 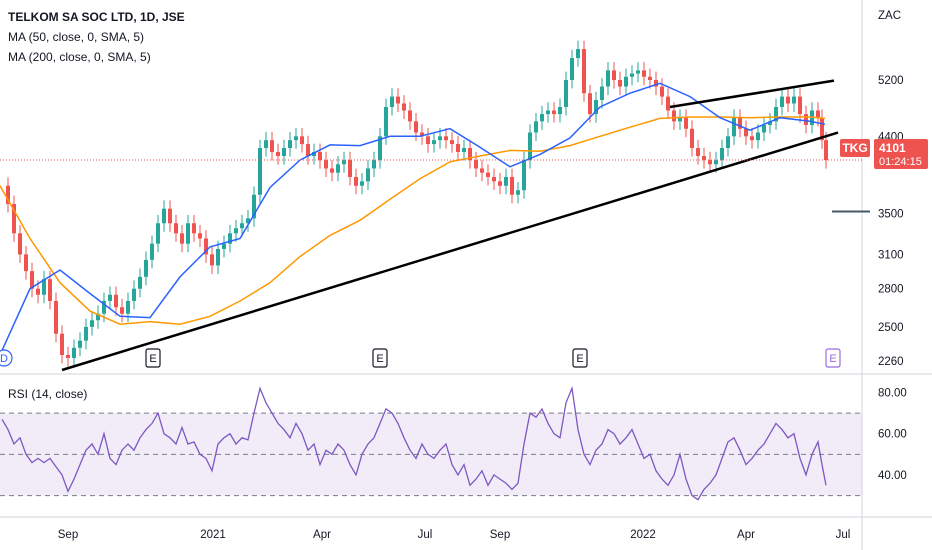 I want to click on rsi-tick-label: 40.00, so click(x=892, y=476).